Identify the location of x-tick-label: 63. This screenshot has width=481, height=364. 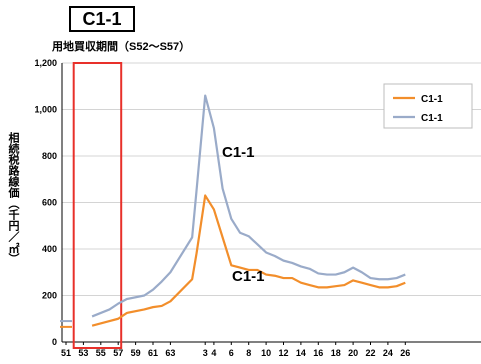
(170, 353).